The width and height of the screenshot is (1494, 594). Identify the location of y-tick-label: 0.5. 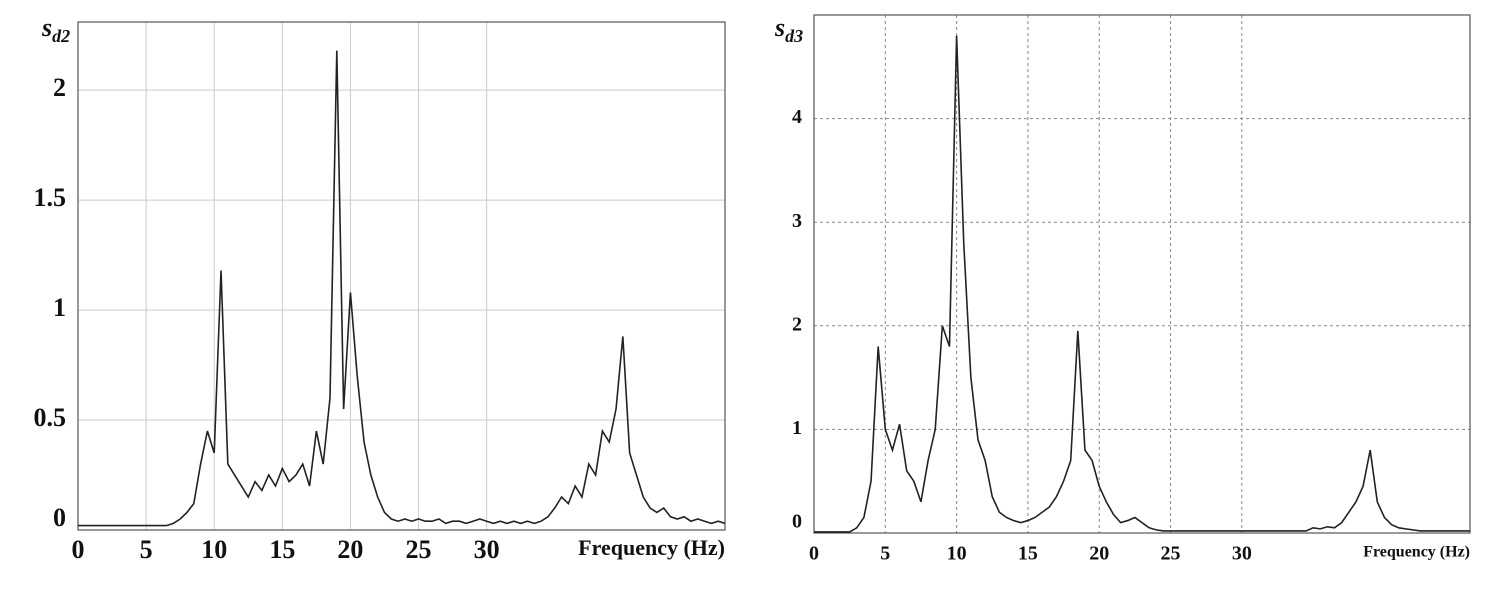
(50, 417).